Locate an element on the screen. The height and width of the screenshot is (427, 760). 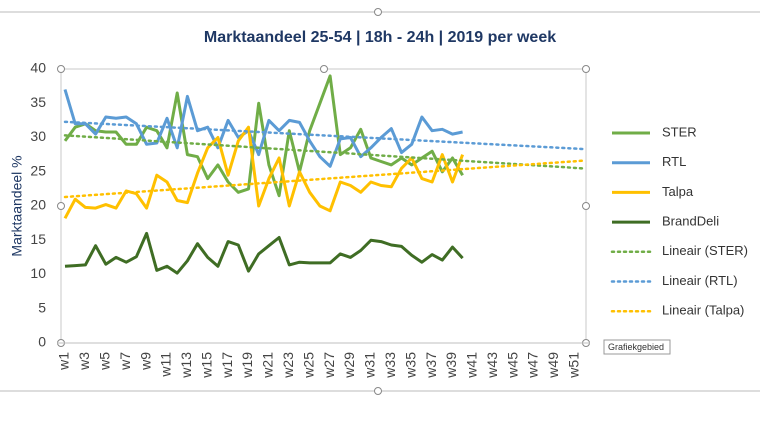
y-tick-label: 25 is located at coordinates (38, 170).